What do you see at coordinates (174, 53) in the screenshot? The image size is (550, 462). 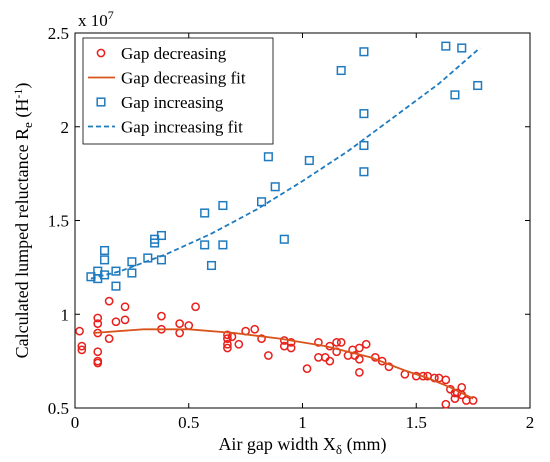 I see `legend-label-0: Gap decreasing` at bounding box center [174, 53].